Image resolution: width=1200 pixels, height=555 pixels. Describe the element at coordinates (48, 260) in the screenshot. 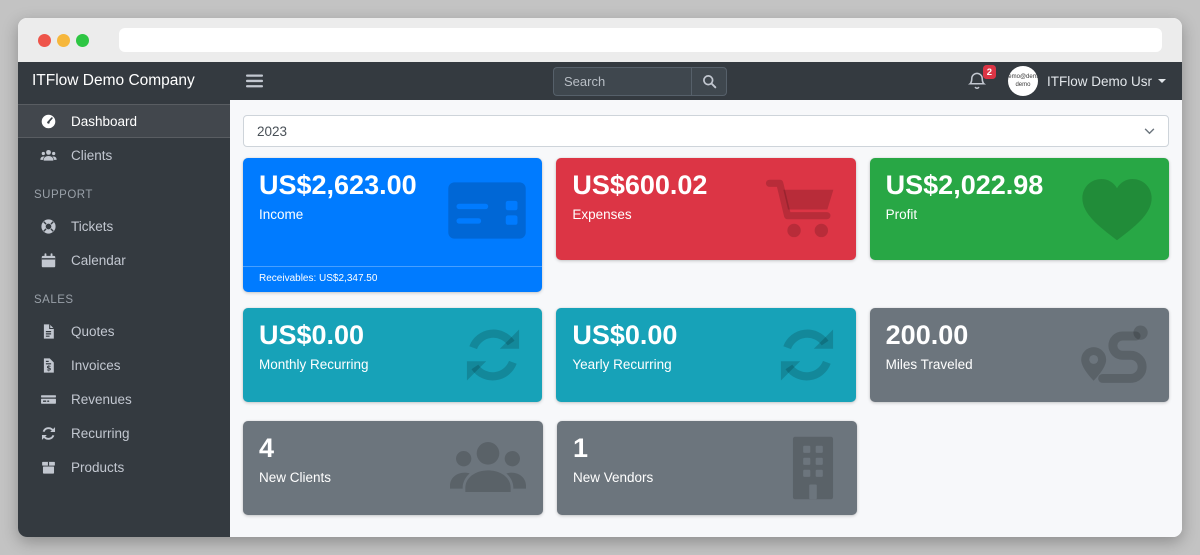

I see `calendar-icon` at that location.